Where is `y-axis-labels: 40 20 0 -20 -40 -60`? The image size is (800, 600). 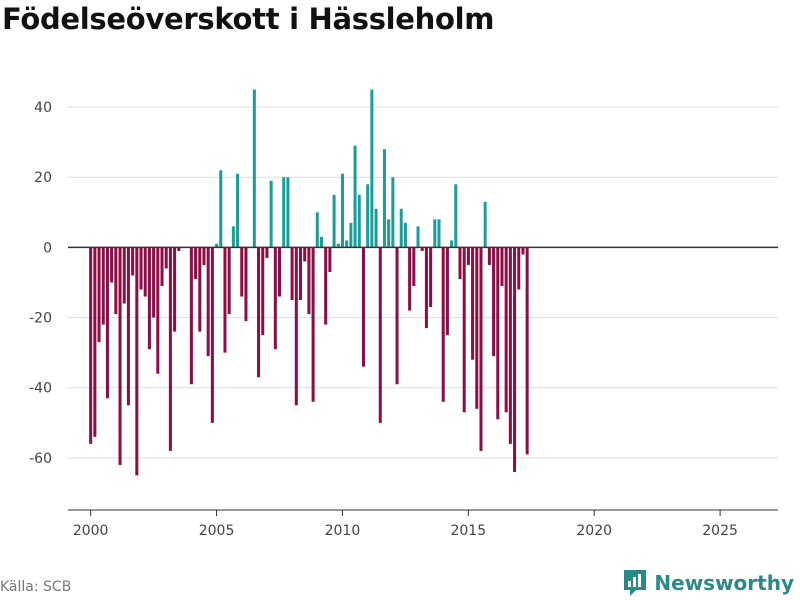
y-axis-labels: 40 20 0 -20 -40 -60 is located at coordinates (40, 283).